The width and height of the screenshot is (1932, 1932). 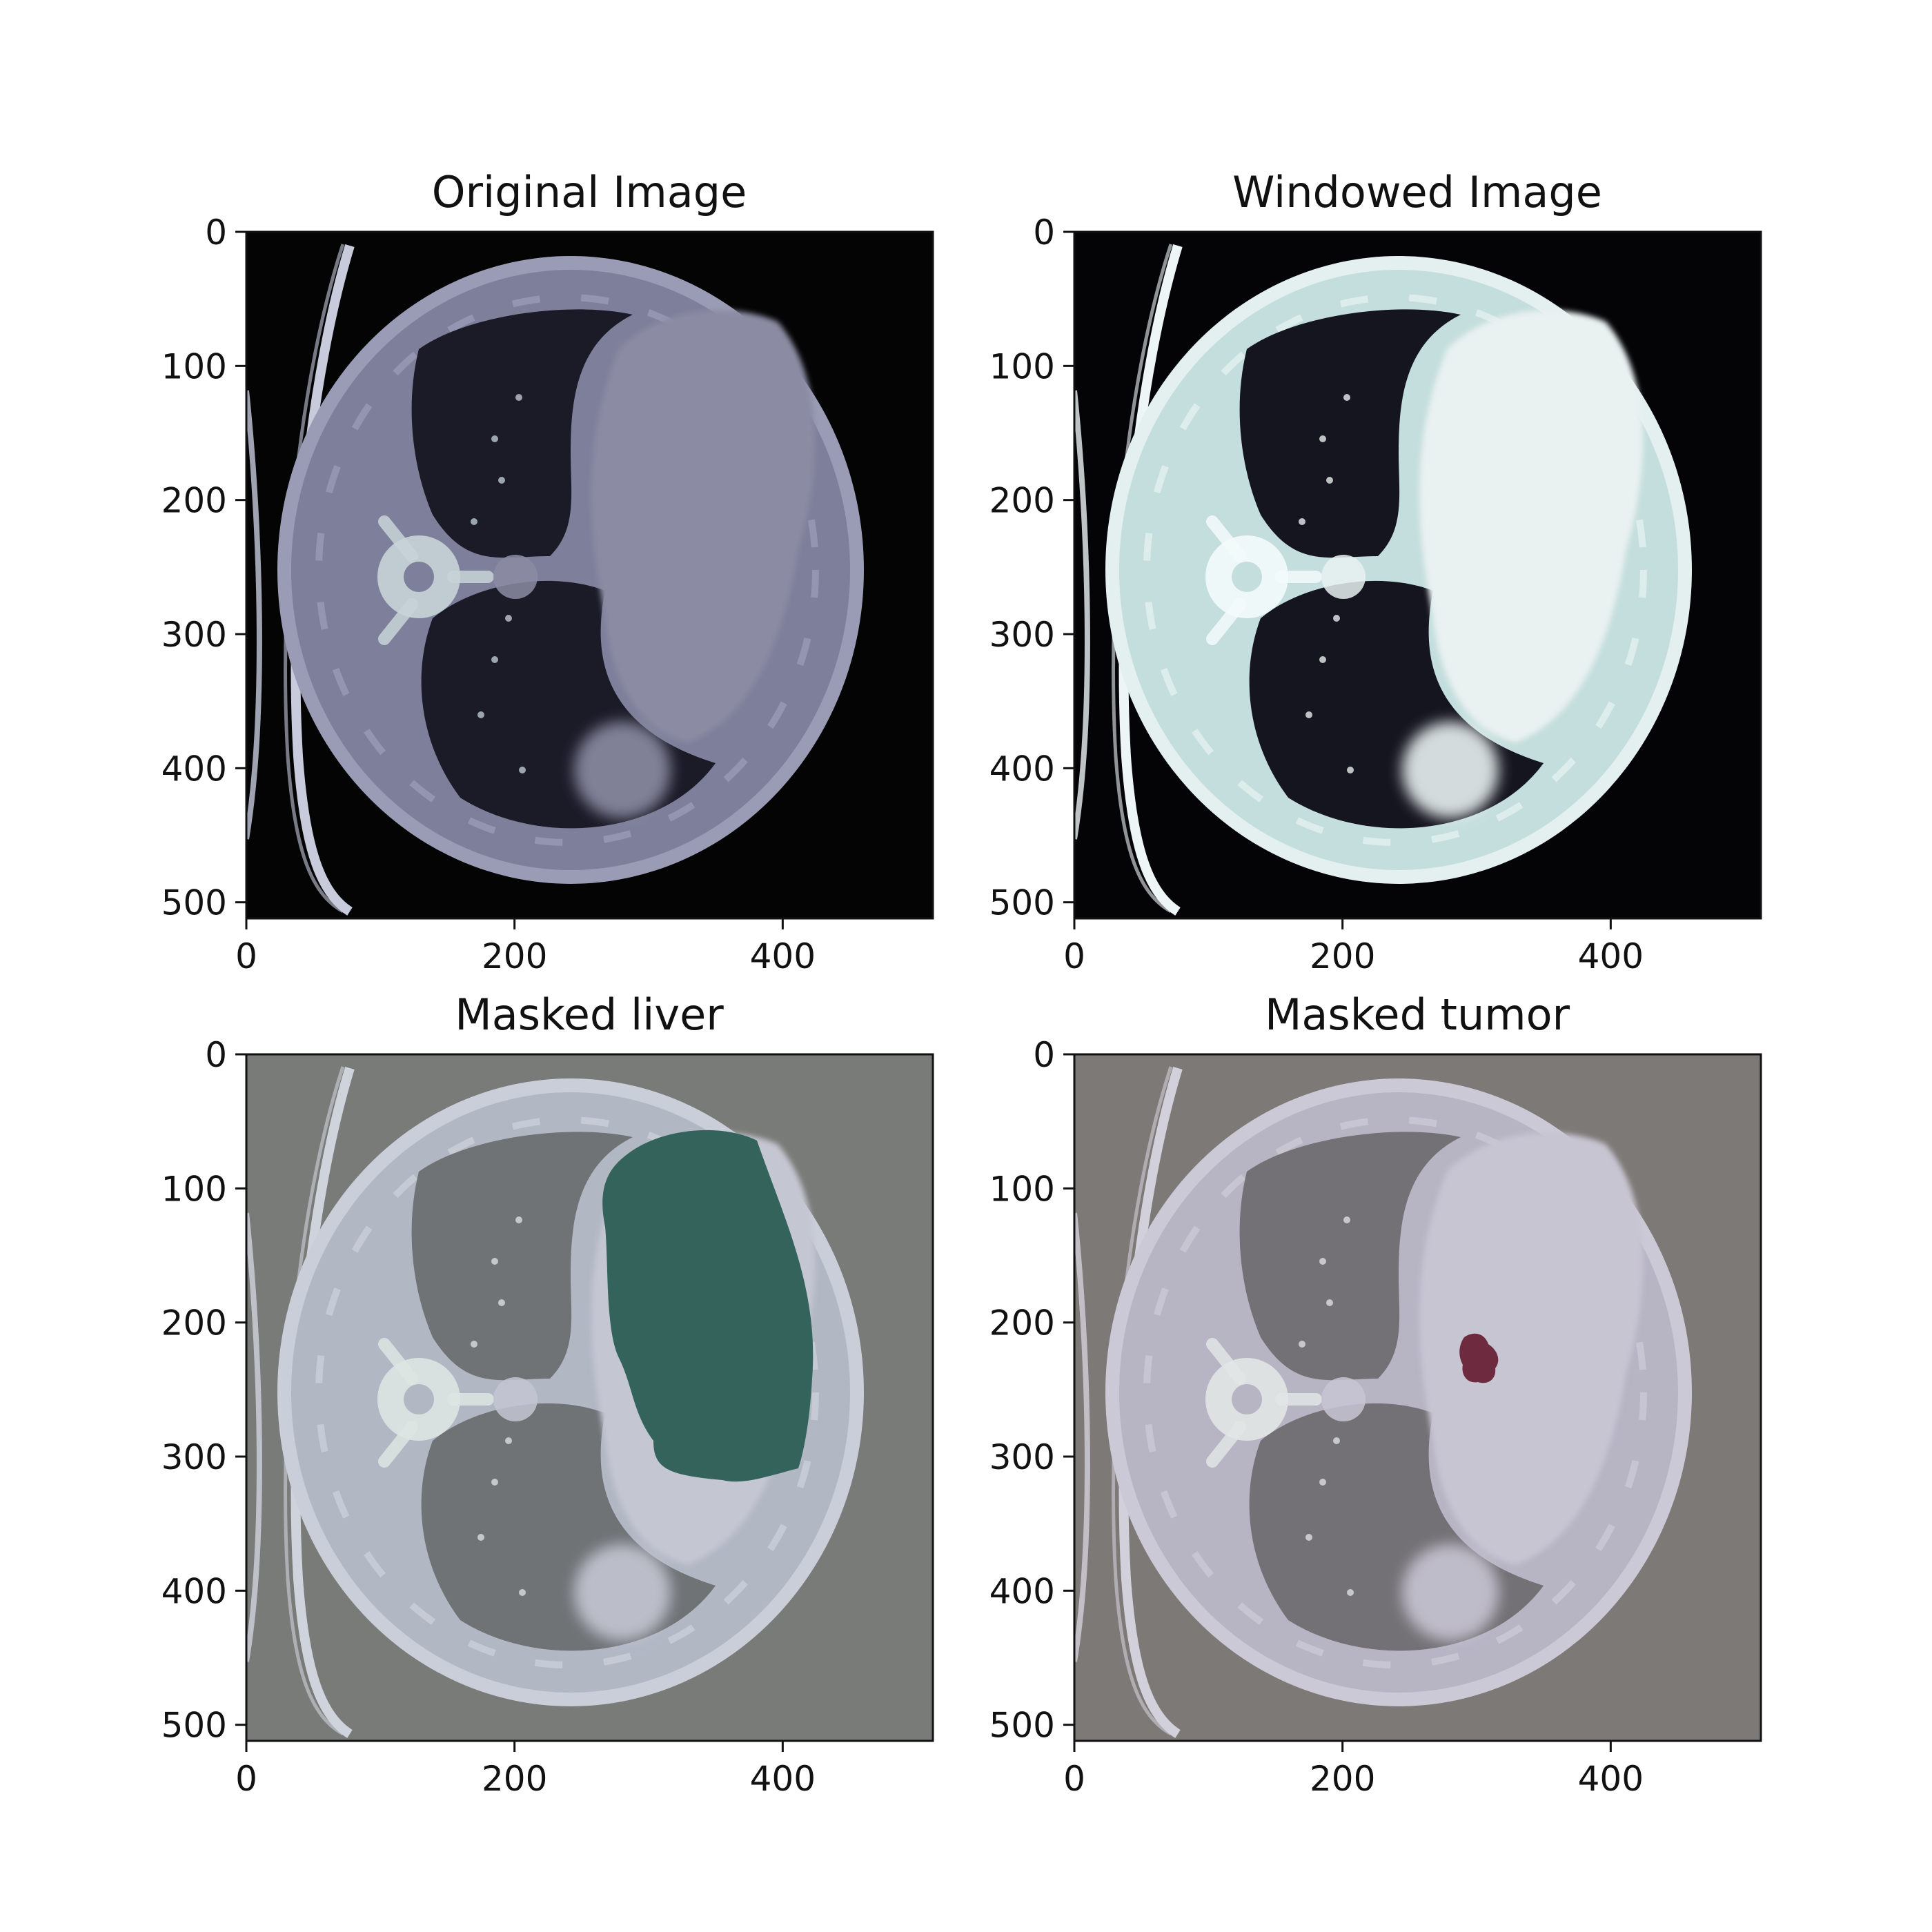 I want to click on ct-image-masked-tumor, so click(x=1417, y=1397).